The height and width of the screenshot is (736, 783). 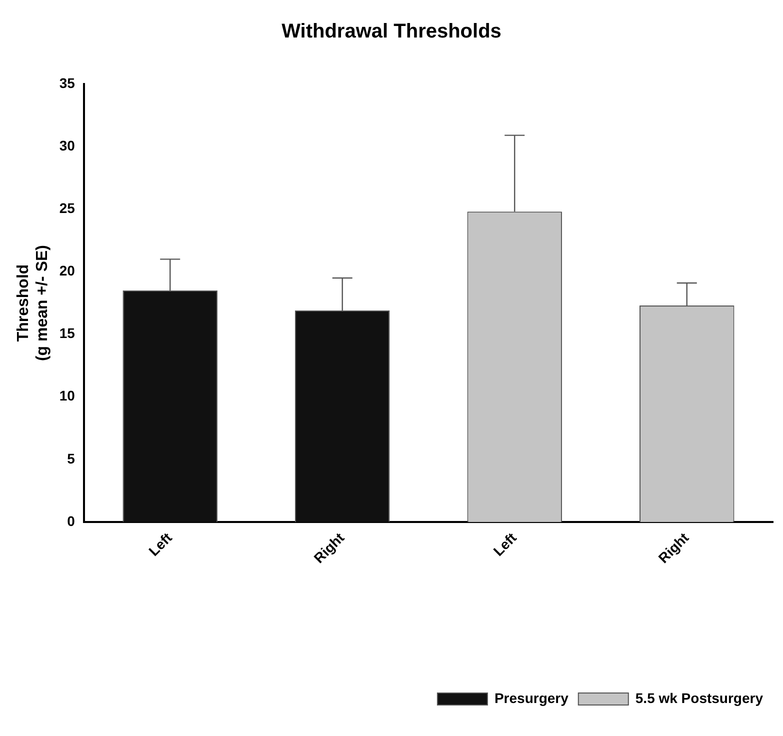 I want to click on y-tick-label: 15, so click(x=67, y=333).